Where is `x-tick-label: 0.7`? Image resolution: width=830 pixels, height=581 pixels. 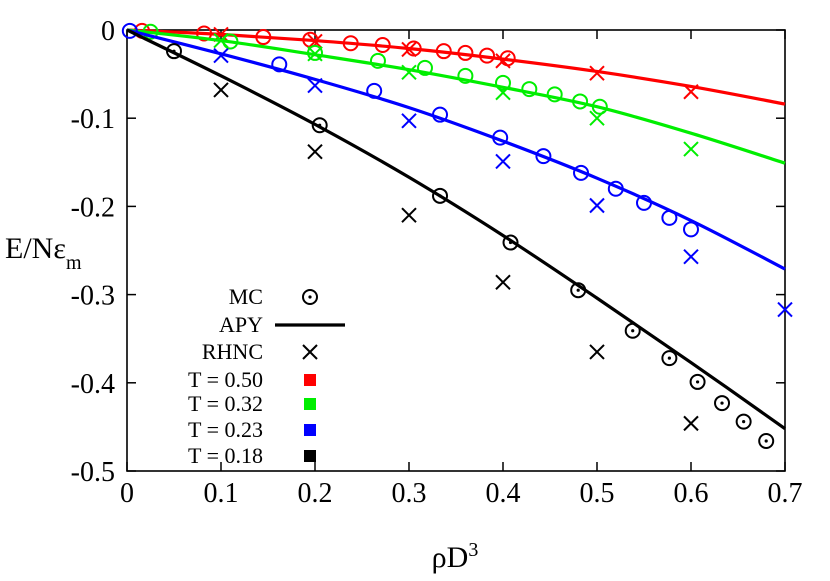
x-tick-label: 0.7 is located at coordinates (785, 493).